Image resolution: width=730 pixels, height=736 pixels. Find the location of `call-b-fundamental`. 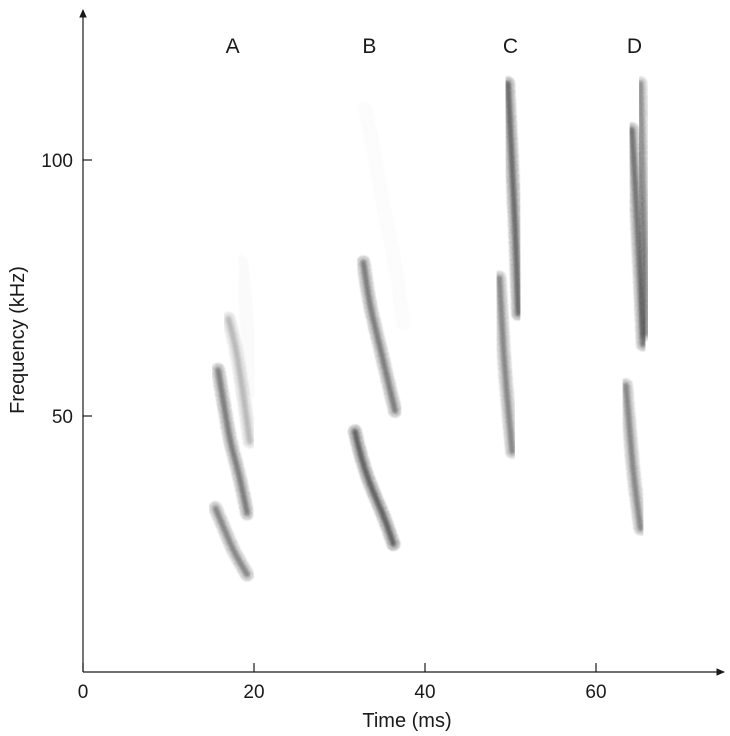

call-b-fundamental is located at coordinates (374, 487).